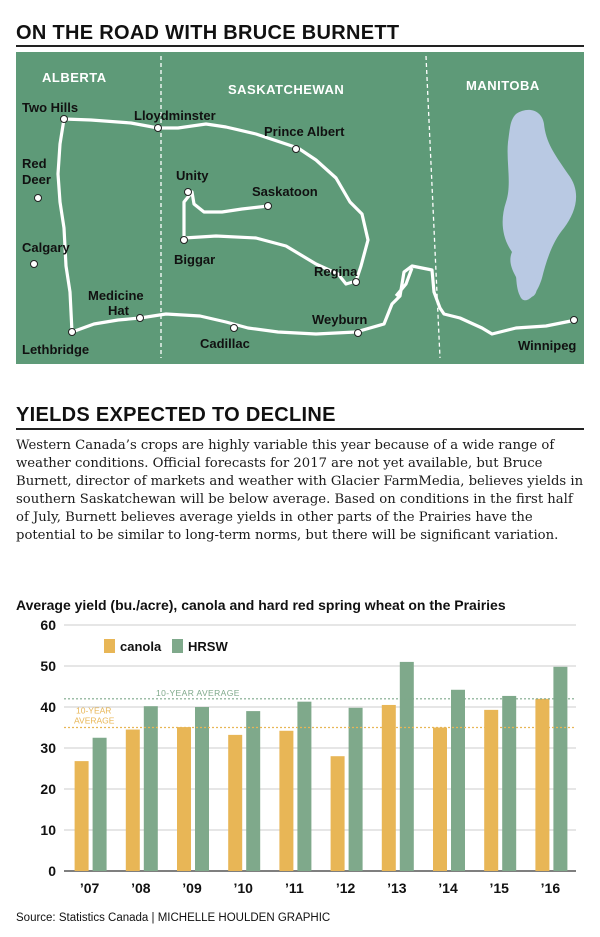 This screenshot has width=600, height=937. What do you see at coordinates (48, 748) in the screenshot?
I see `y-tick-label: 30` at bounding box center [48, 748].